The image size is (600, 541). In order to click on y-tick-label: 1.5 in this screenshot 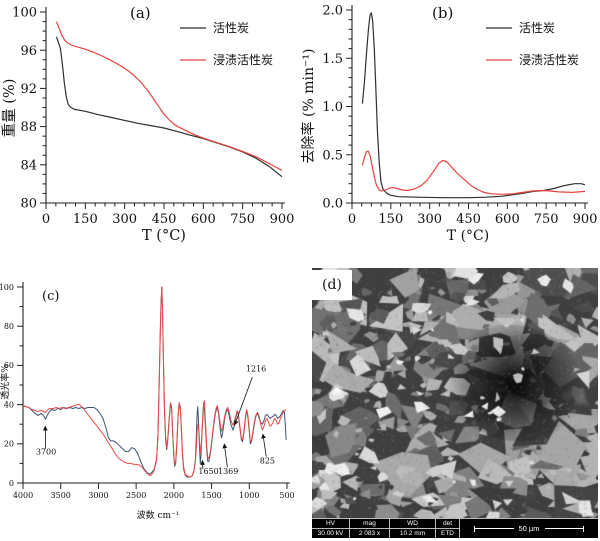, I will do `click(332, 59)`.